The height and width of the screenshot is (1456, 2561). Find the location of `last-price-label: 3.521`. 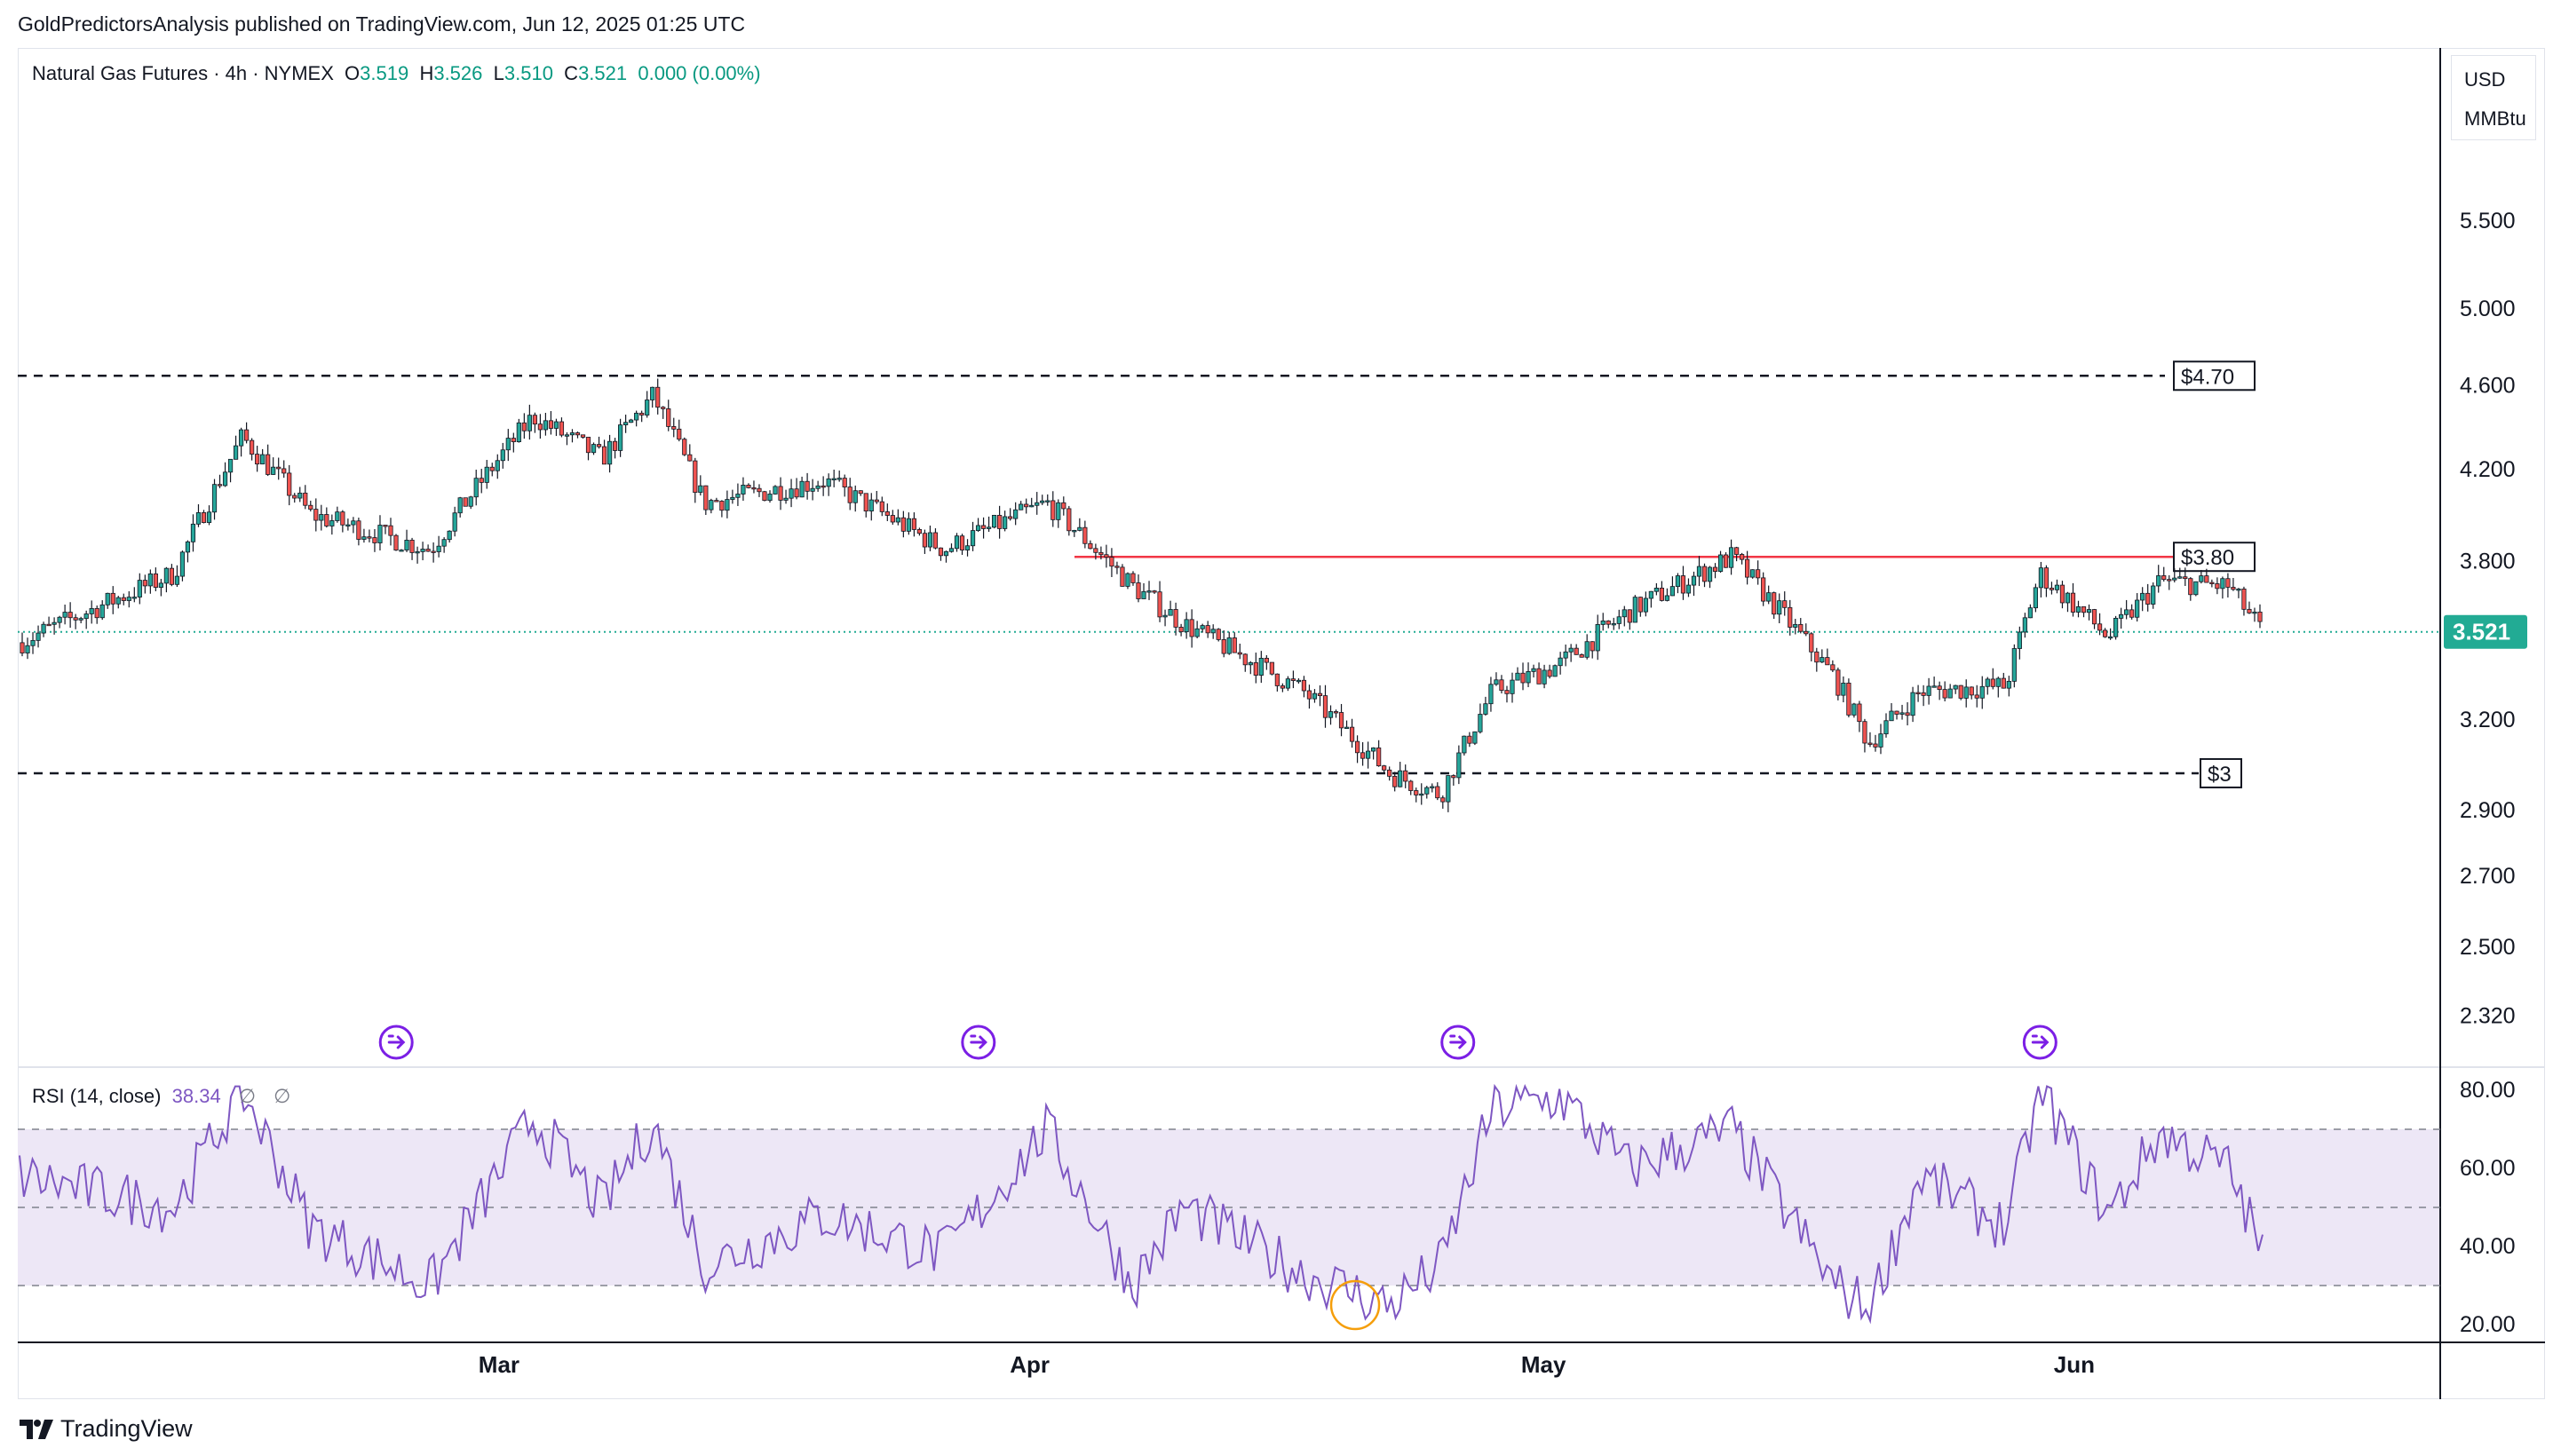

last-price-label: 3.521 is located at coordinates (2481, 632).